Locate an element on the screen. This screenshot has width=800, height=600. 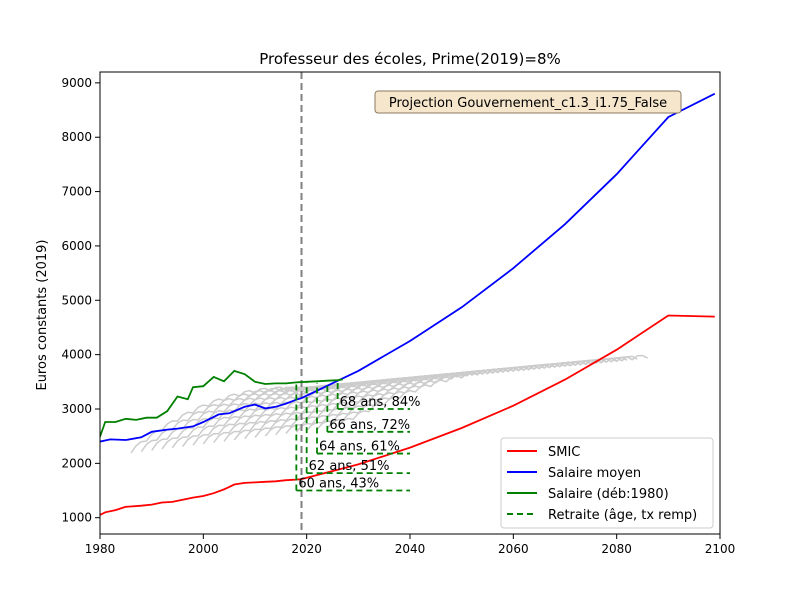
x-tick-label: 2020 is located at coordinates (306, 549).